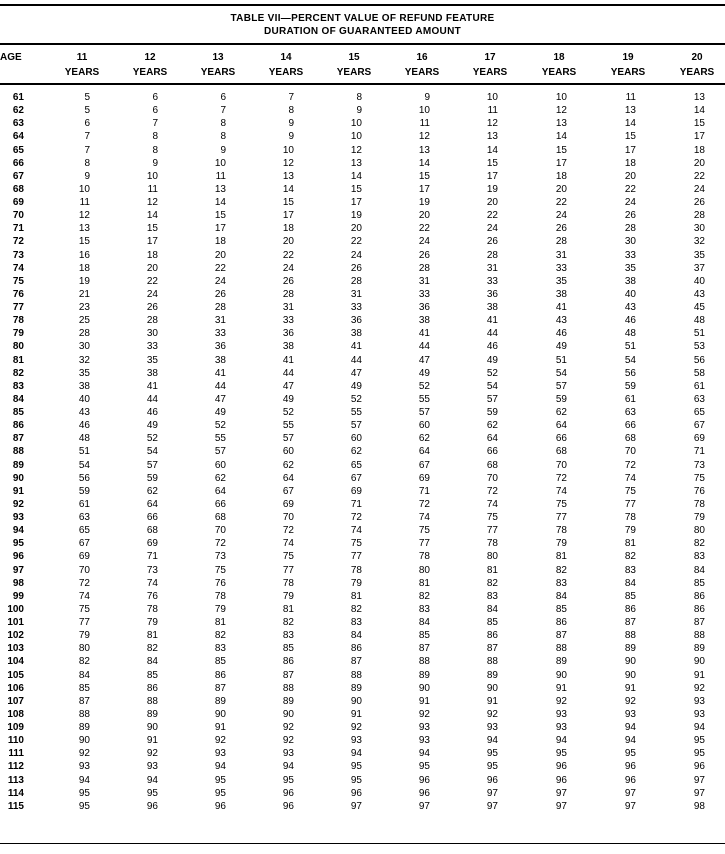 The width and height of the screenshot is (725, 854). I want to click on table-row: 113 94 94 95 95 95 96 96 96 96 97, so click(362, 781).